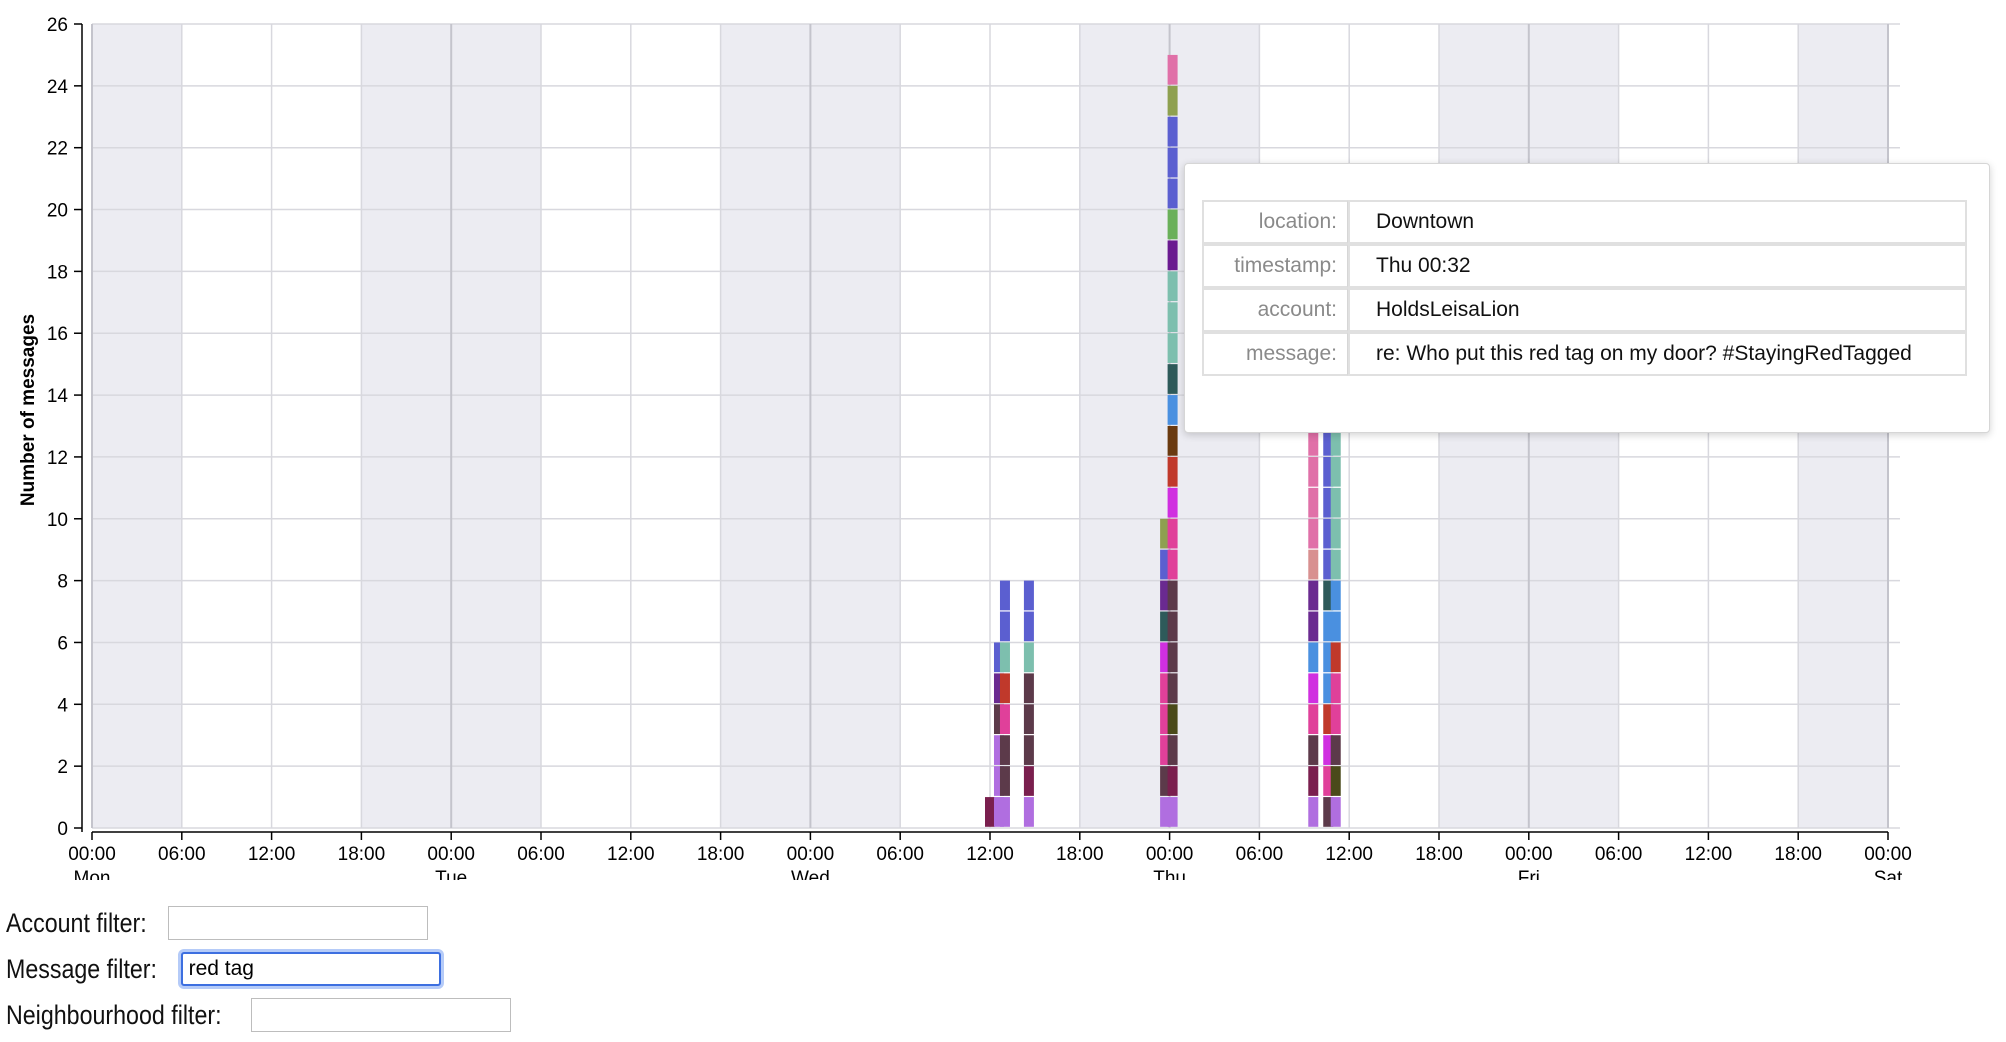 This screenshot has width=2006, height=1042. What do you see at coordinates (1275, 354) in the screenshot?
I see `tooltip-key: message:` at bounding box center [1275, 354].